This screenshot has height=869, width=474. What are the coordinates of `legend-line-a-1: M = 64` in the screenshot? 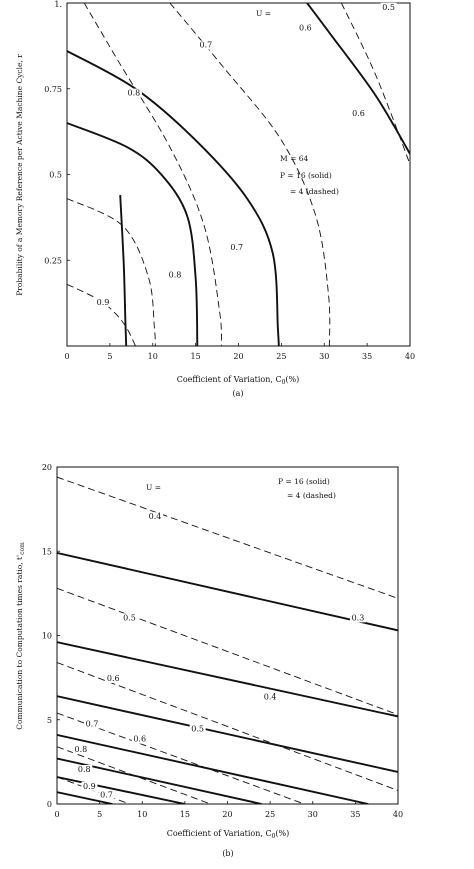 It's located at (294, 158).